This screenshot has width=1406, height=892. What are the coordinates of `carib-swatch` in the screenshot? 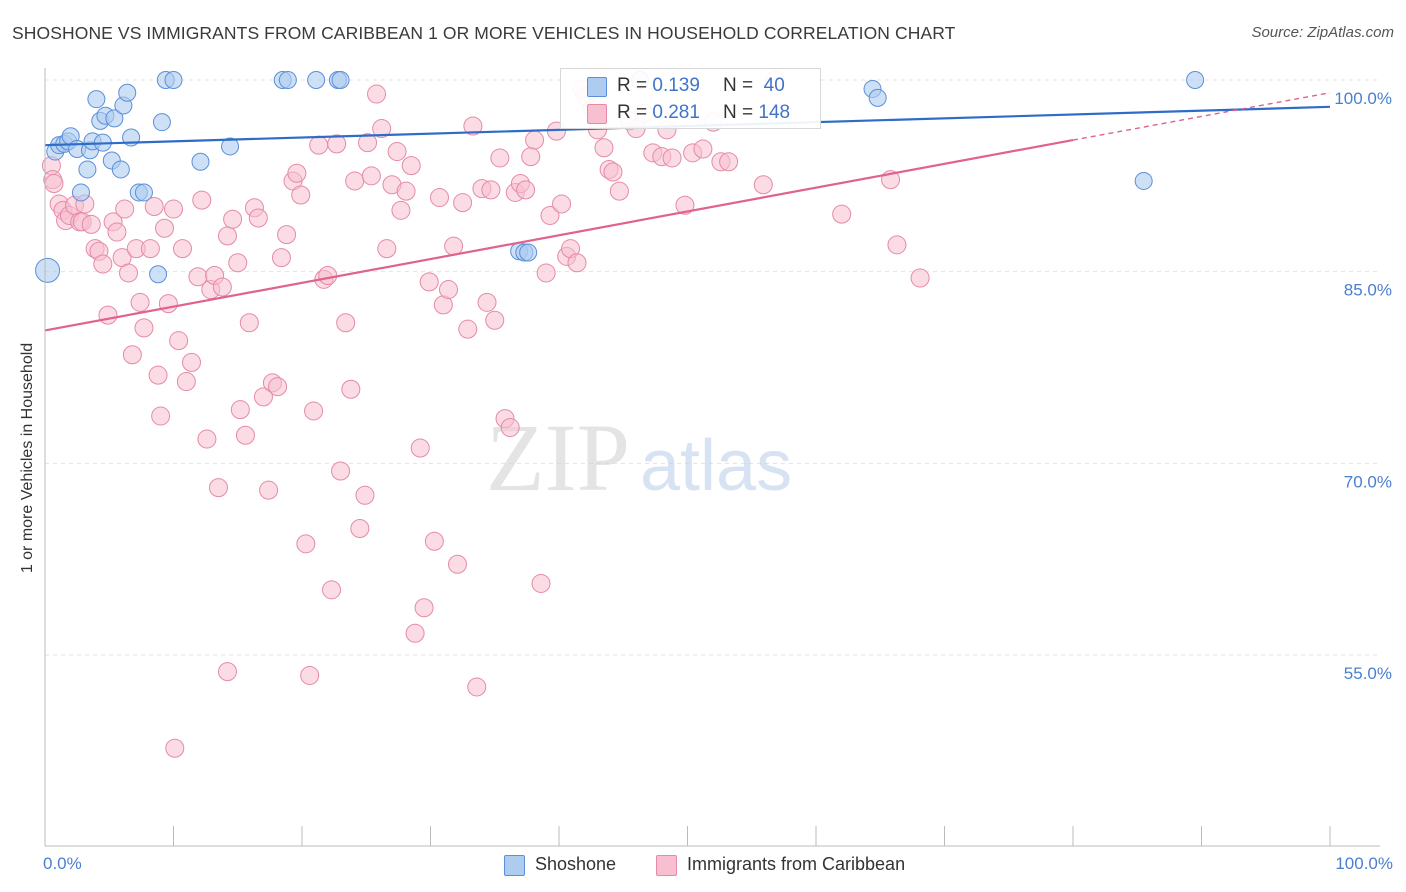 It's located at (597, 114).